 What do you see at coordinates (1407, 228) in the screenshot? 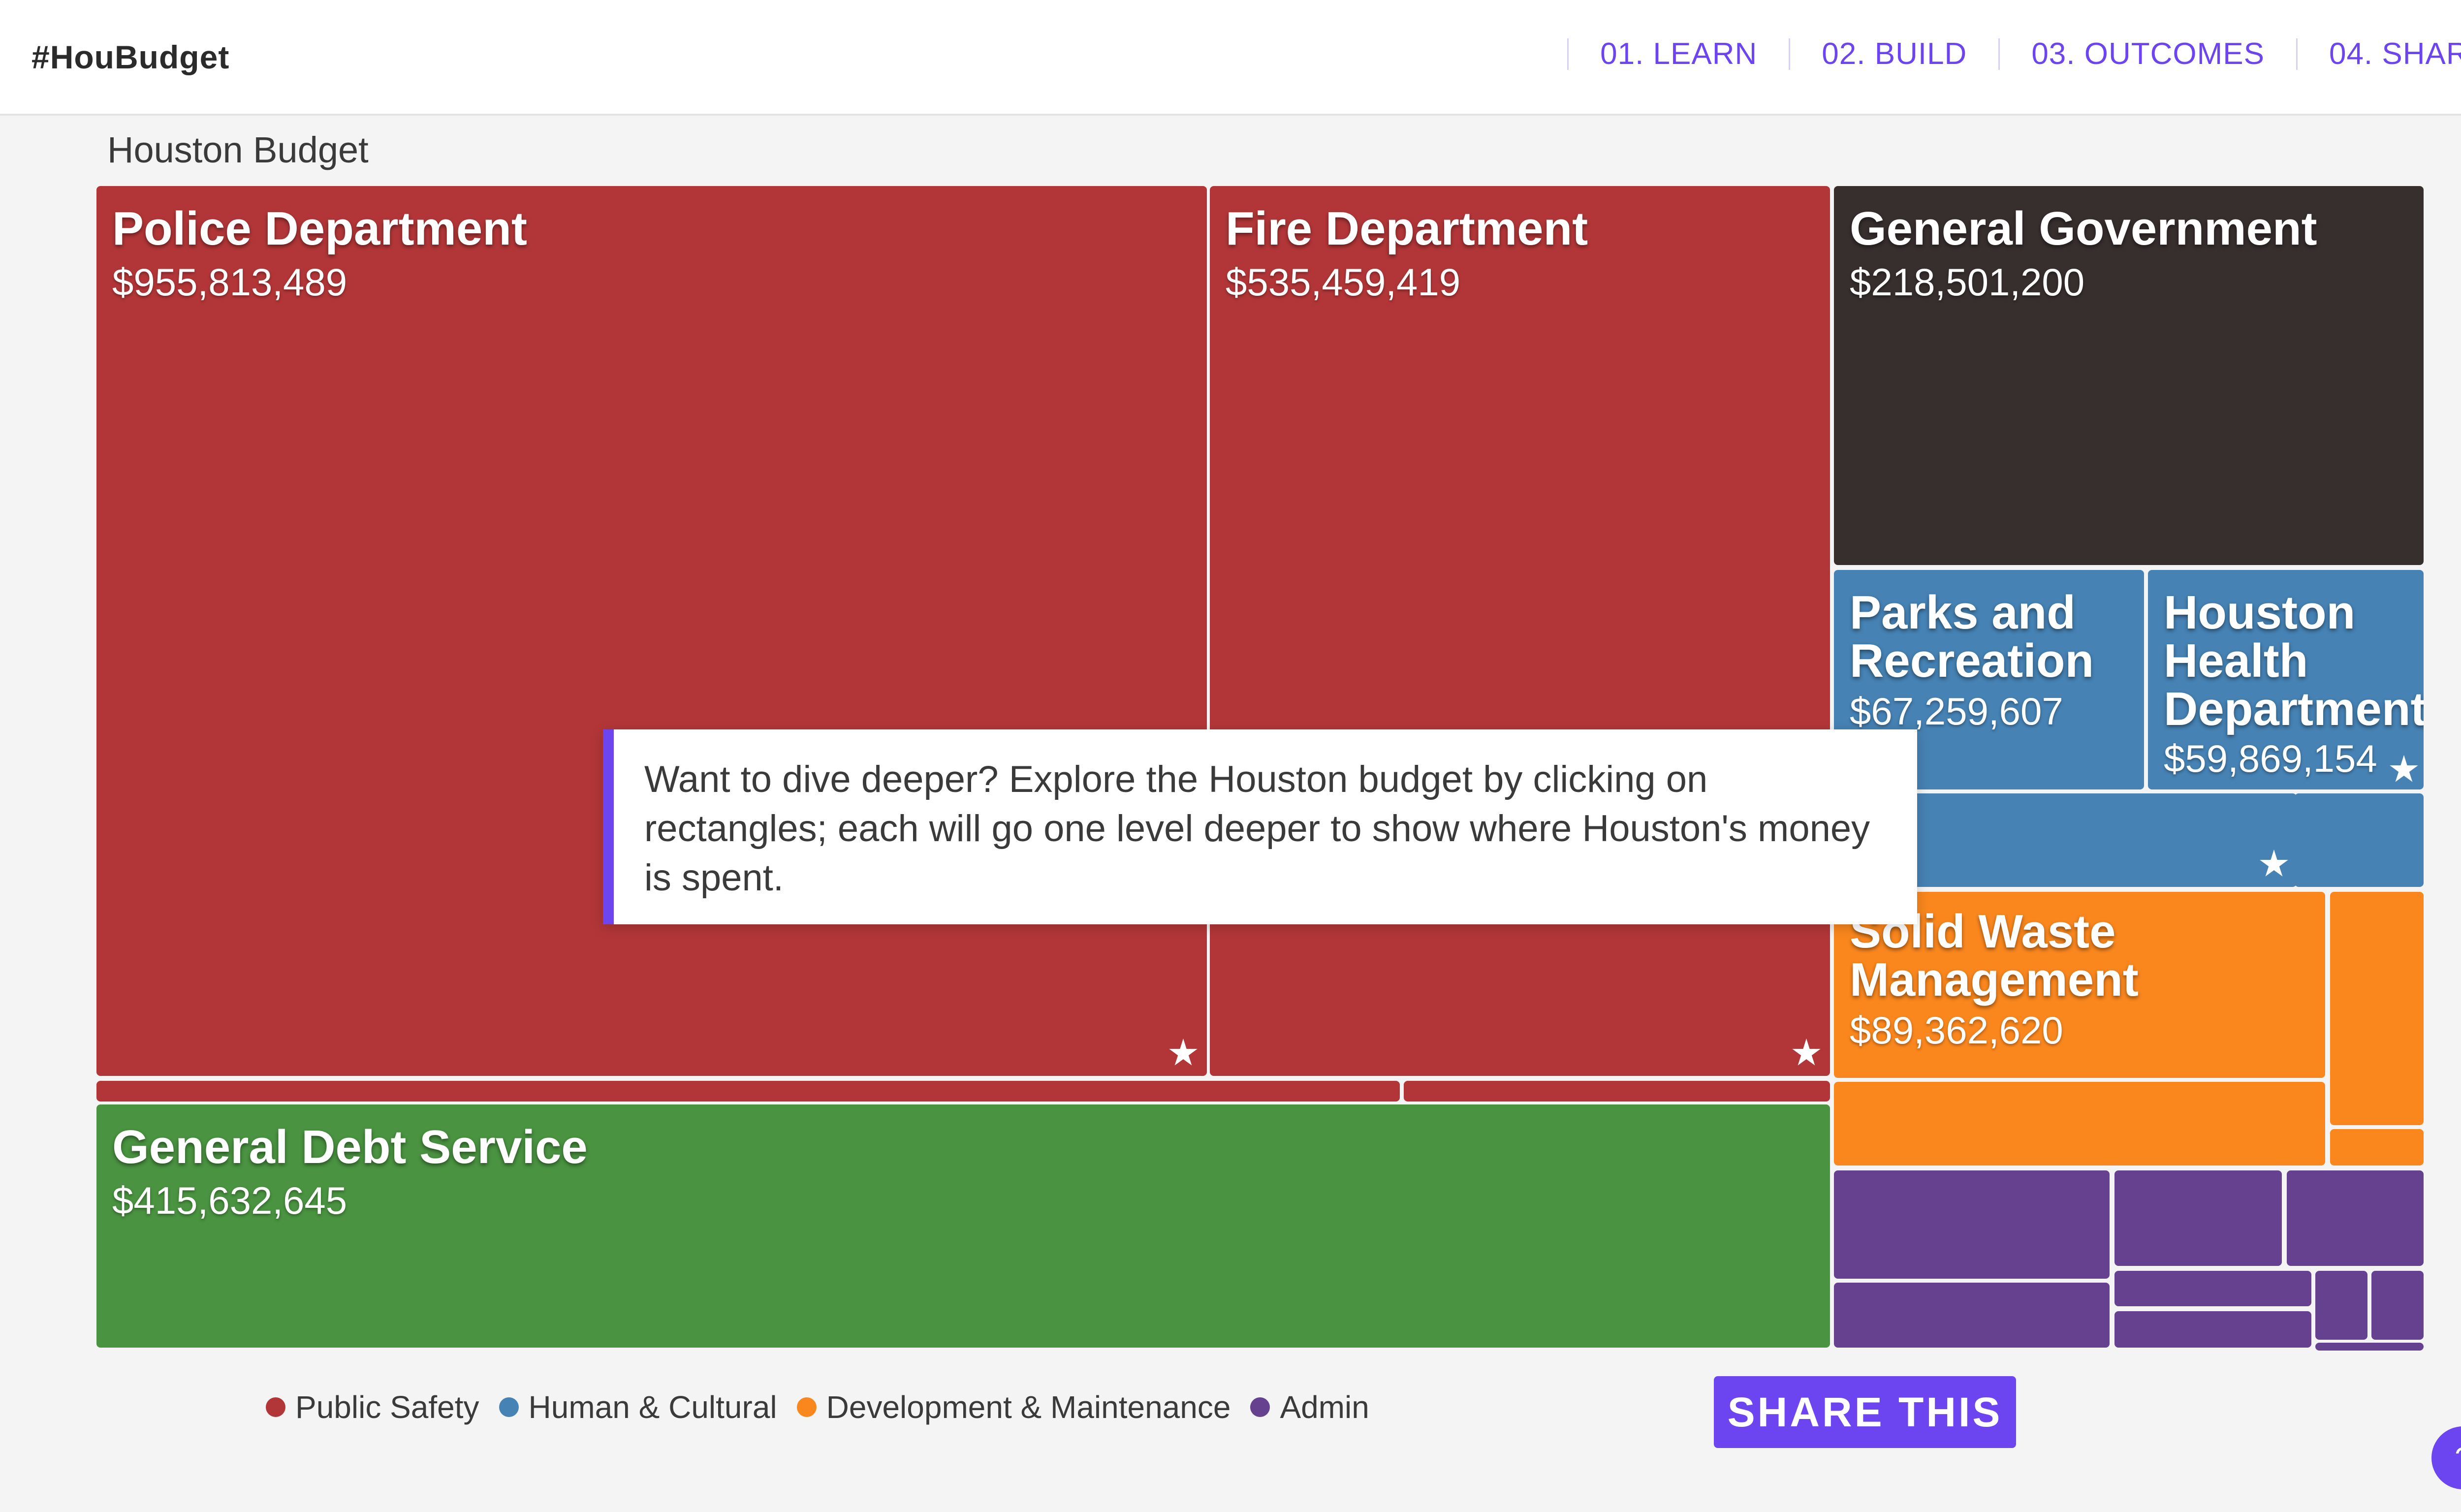
I see `tile-name: Fire Department` at bounding box center [1407, 228].